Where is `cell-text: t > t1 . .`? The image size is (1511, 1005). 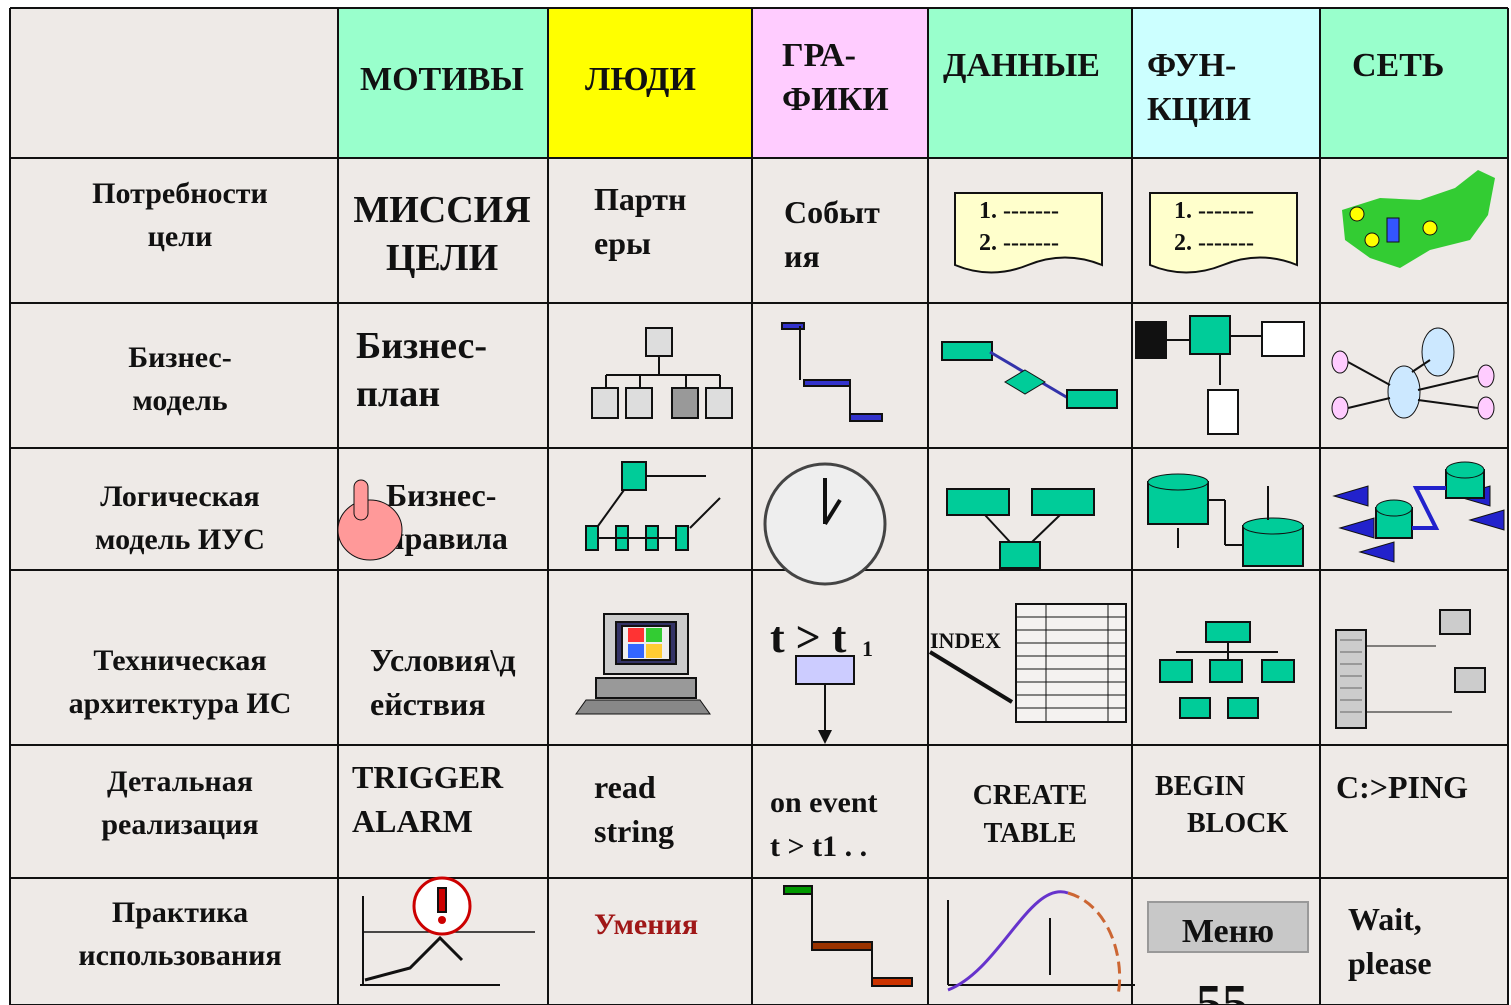 cell-text: t > t1 . . is located at coordinates (818, 846).